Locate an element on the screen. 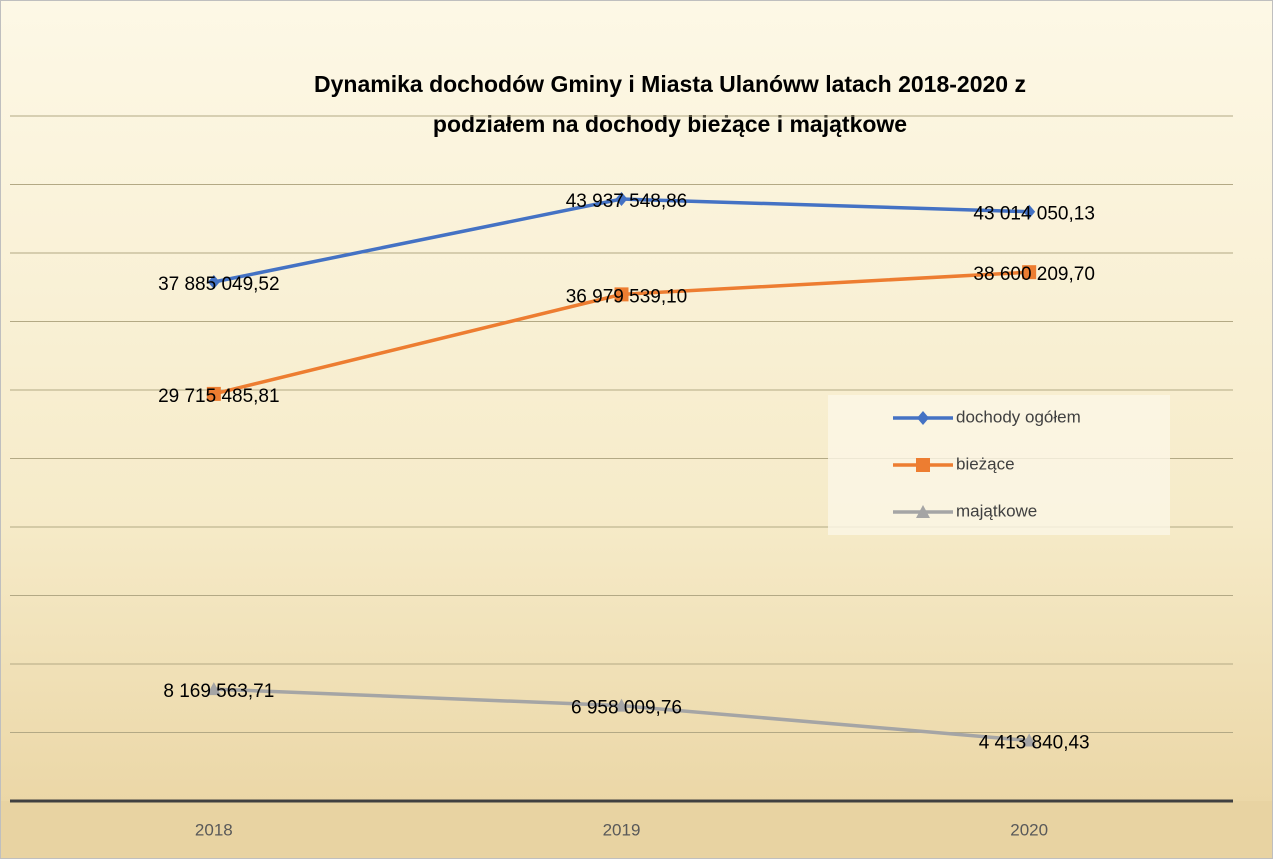  x-tick-label: 2020 is located at coordinates (1029, 829).